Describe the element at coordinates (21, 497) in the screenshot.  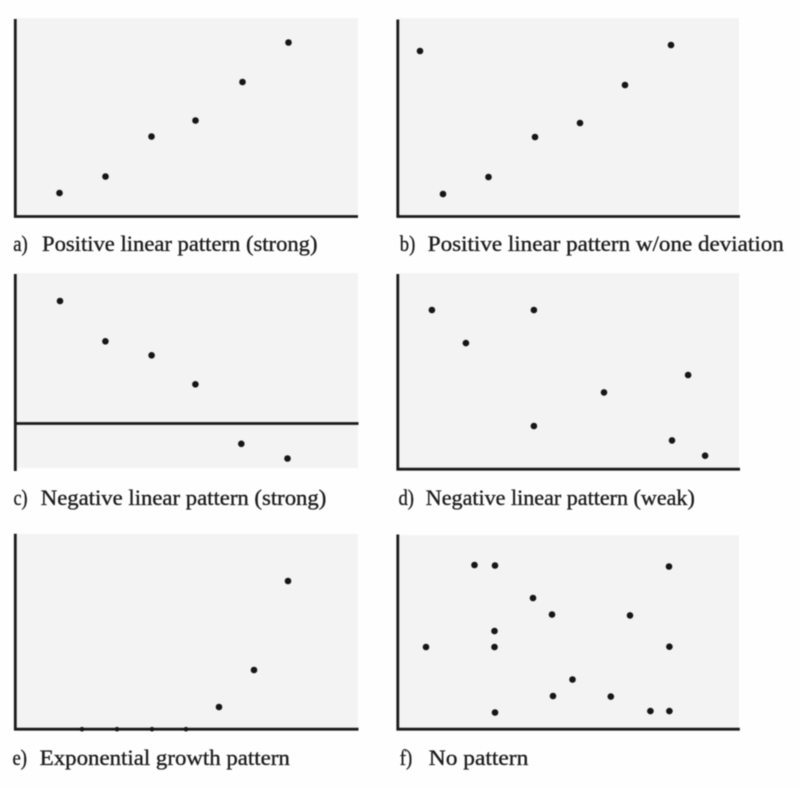
I see `svg-text: c)` at that location.